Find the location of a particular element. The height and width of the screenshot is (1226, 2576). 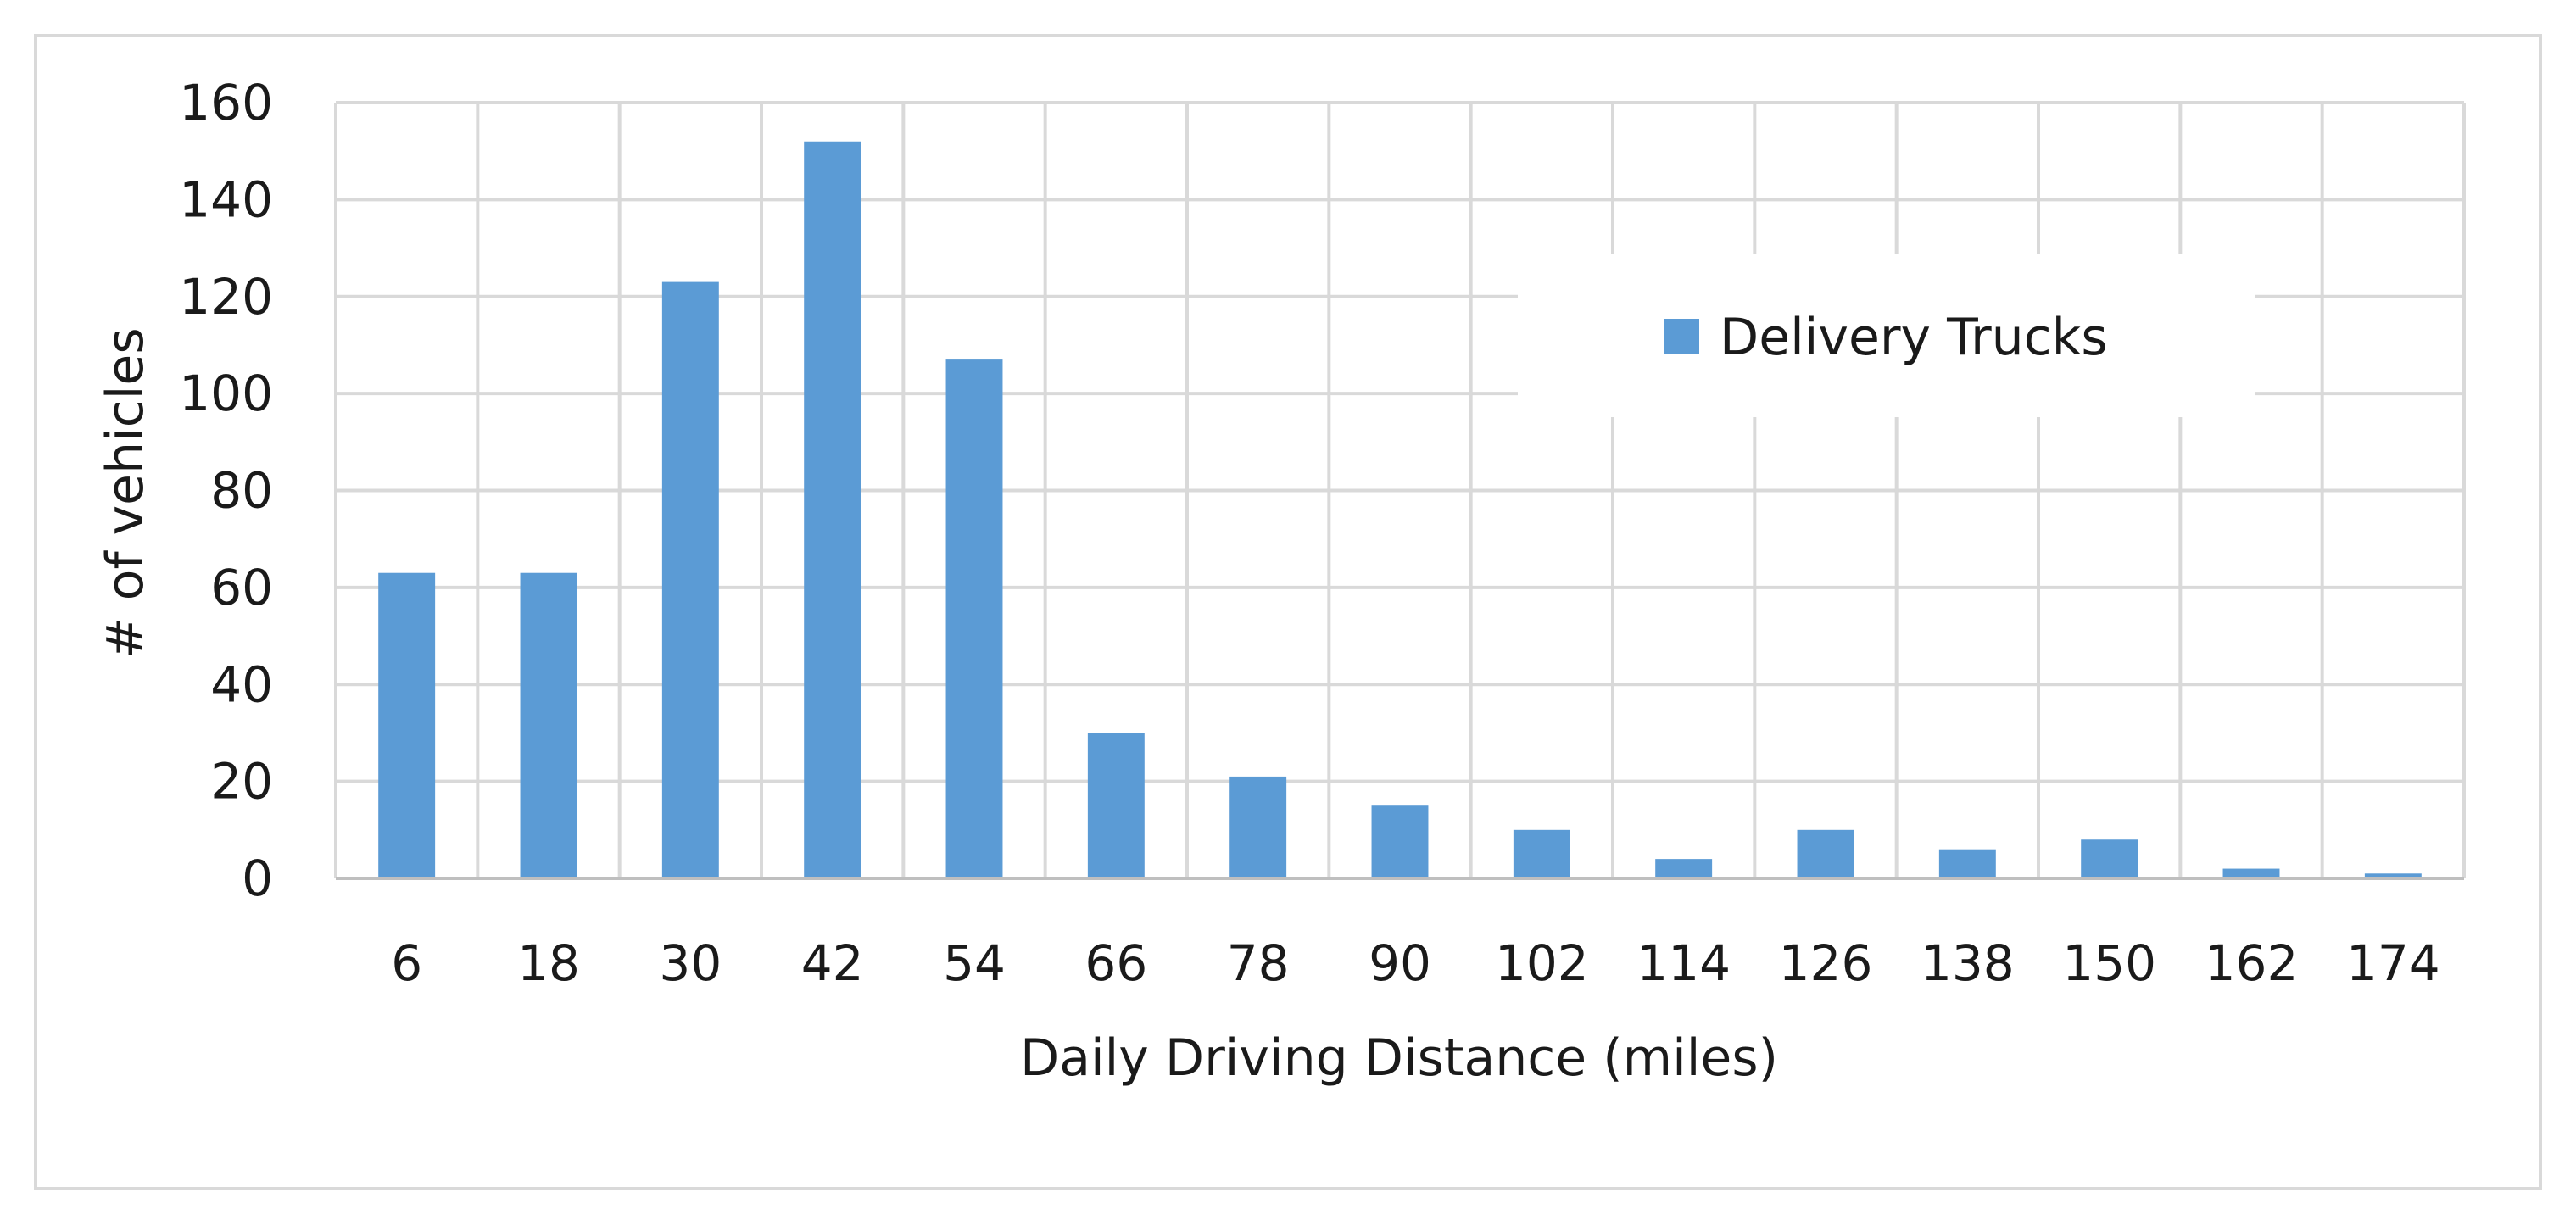

x-tick-label-126: 126 is located at coordinates (1826, 963).